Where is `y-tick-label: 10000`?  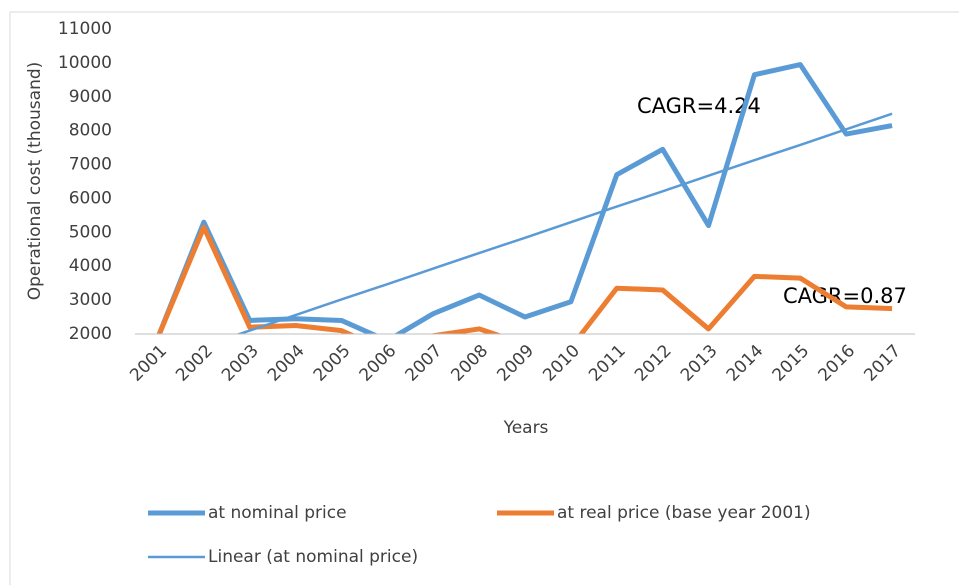
y-tick-label: 10000 is located at coordinates (85, 63).